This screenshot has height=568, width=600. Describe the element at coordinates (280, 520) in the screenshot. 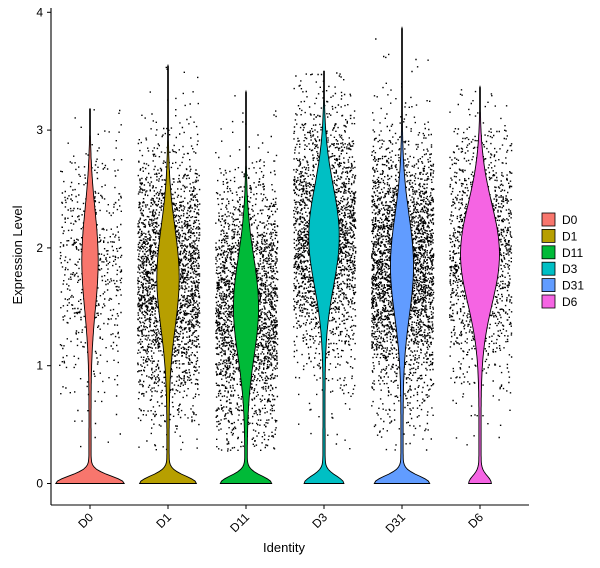

I see `x-ticks: D0 D1 D11 D3 D31 D6` at that location.